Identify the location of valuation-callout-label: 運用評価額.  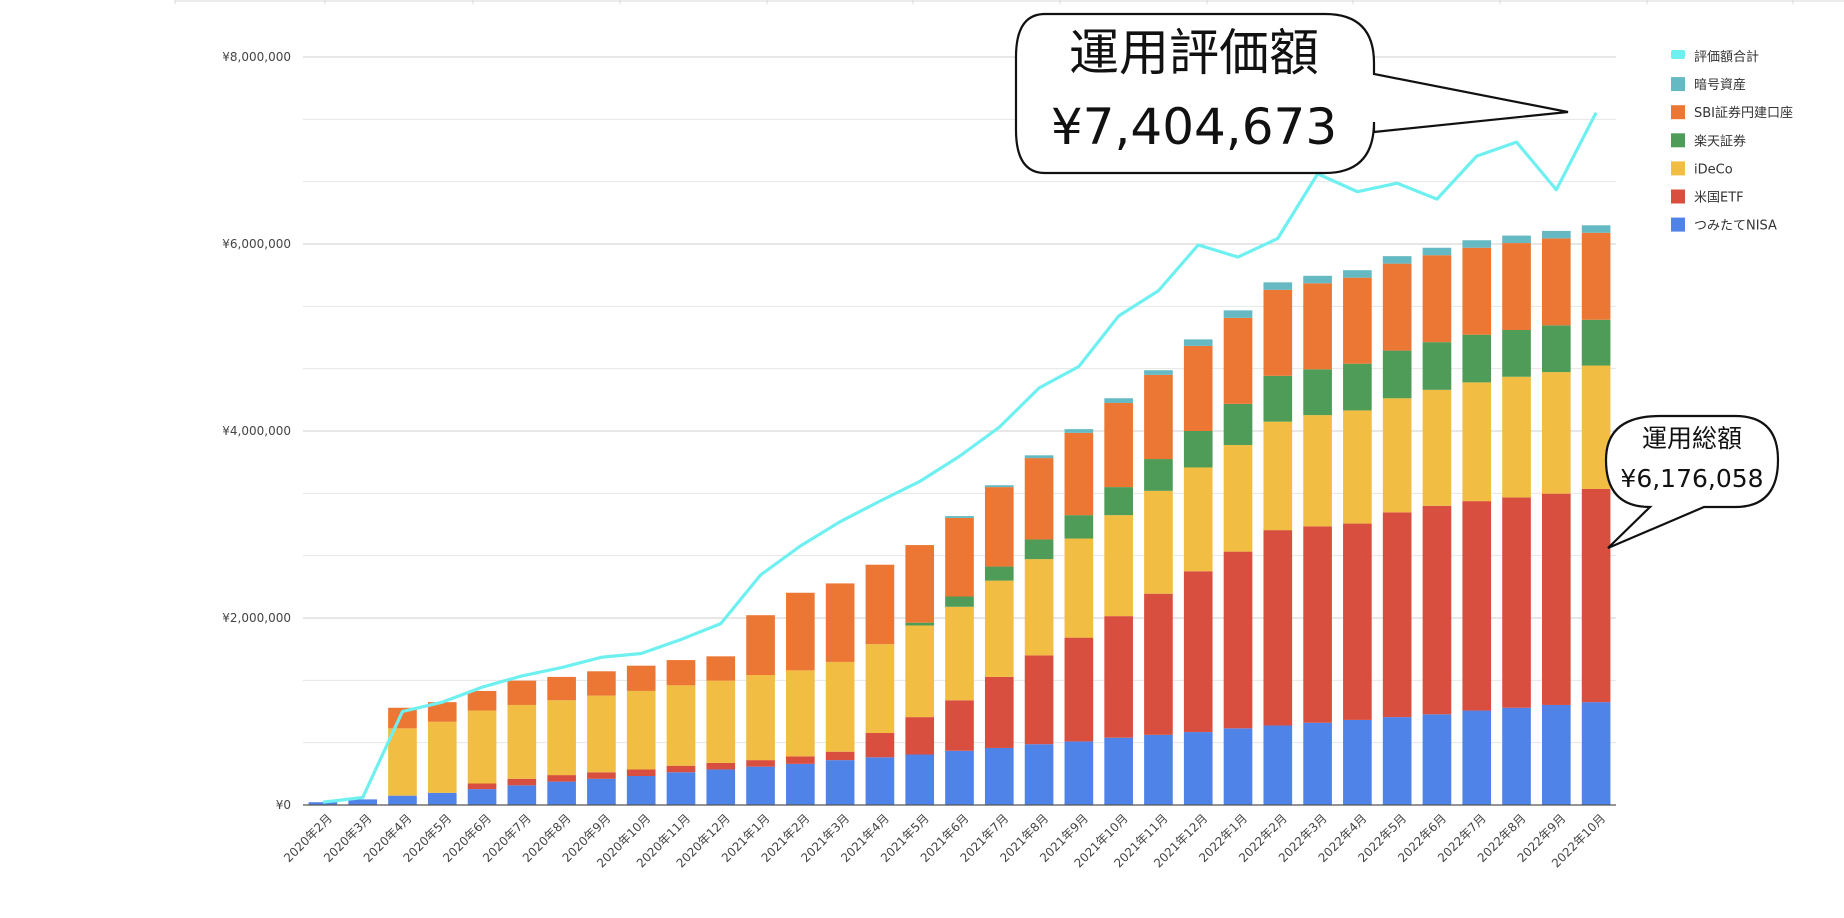
(1194, 53).